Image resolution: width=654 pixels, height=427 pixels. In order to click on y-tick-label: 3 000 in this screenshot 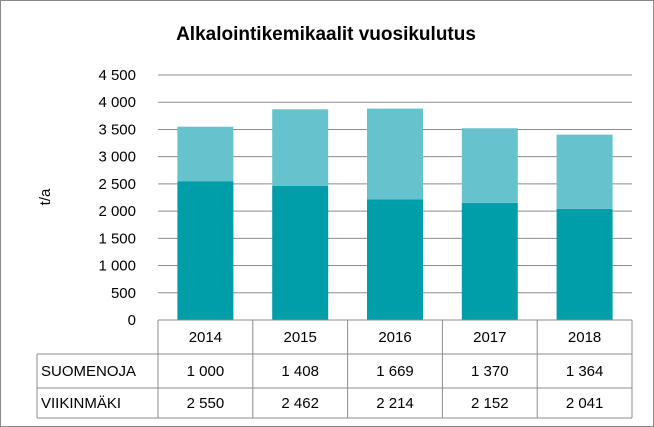, I will do `click(117, 157)`.